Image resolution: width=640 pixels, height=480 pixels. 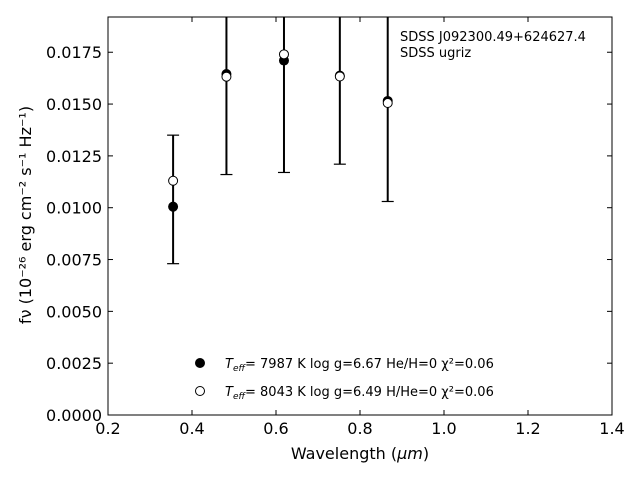 I want to click on x-tick-label: 0.2, so click(x=107, y=428).